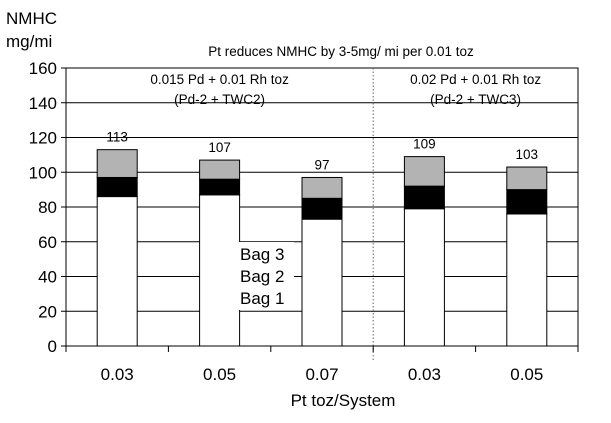  Describe the element at coordinates (219, 99) in the screenshot. I see `group-label-line-2: (Pd-2 + TWC2)` at that location.